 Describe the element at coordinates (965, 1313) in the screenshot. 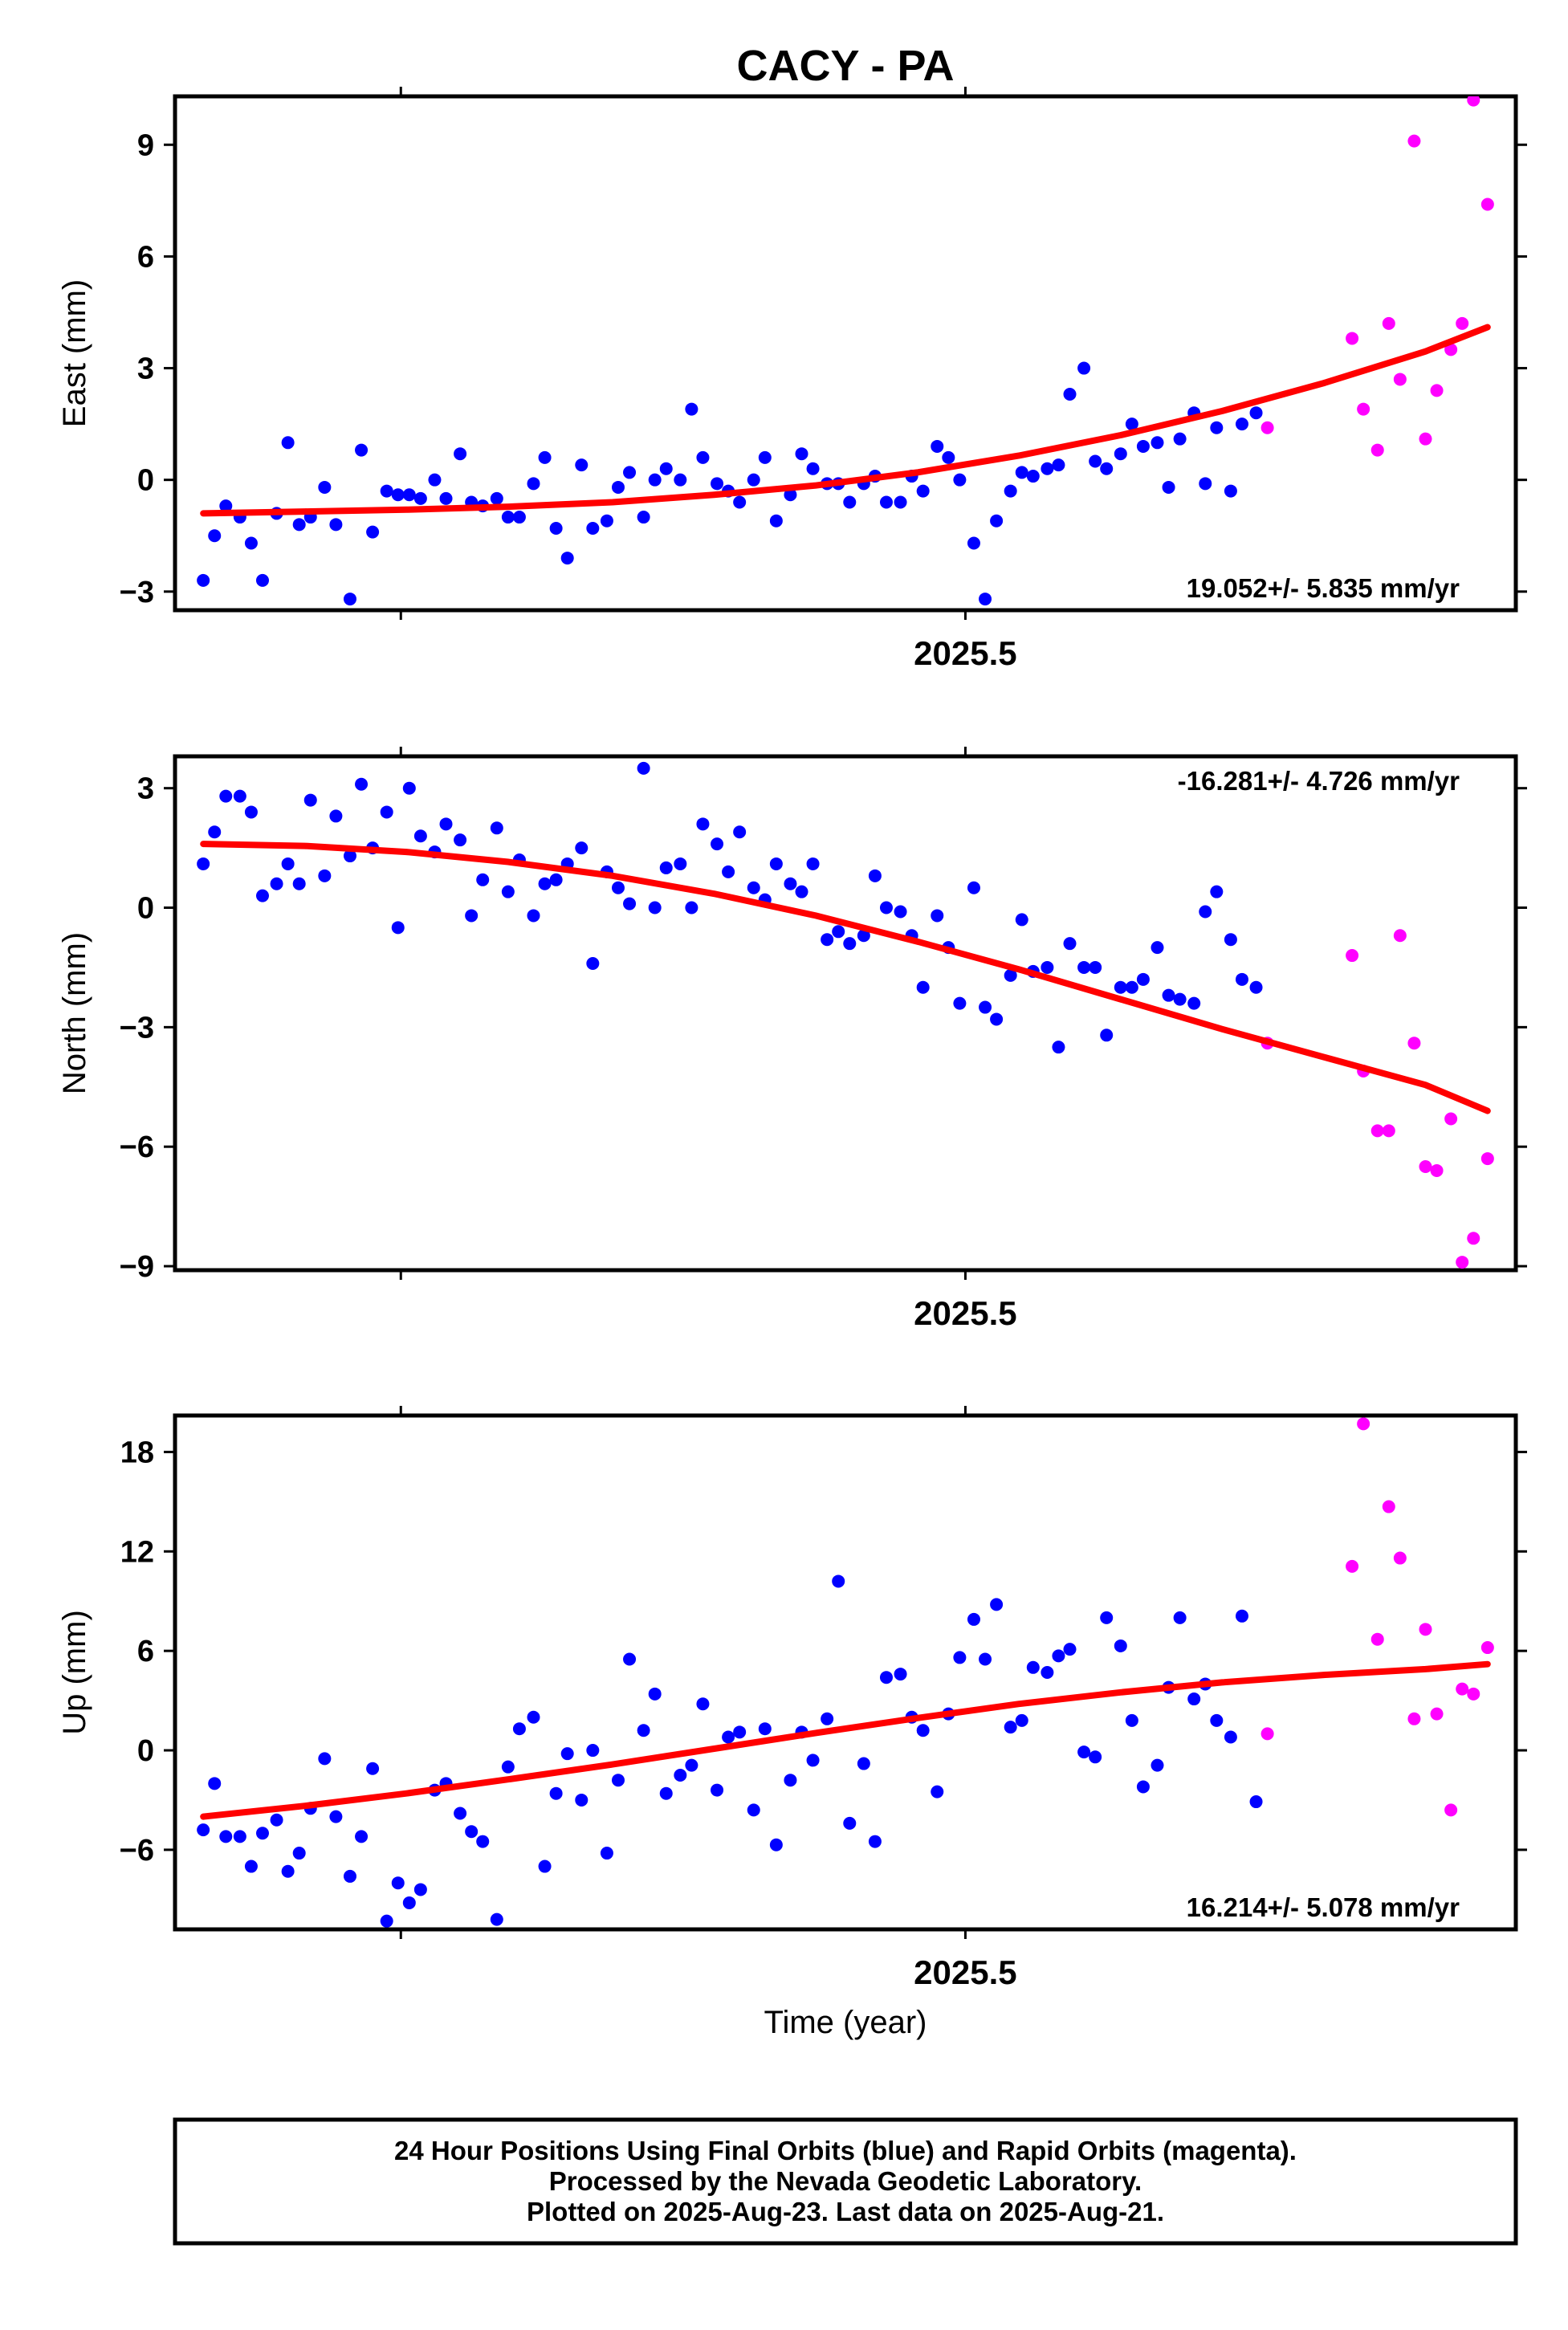

I see `north-xtick-label: 2025.5` at that location.